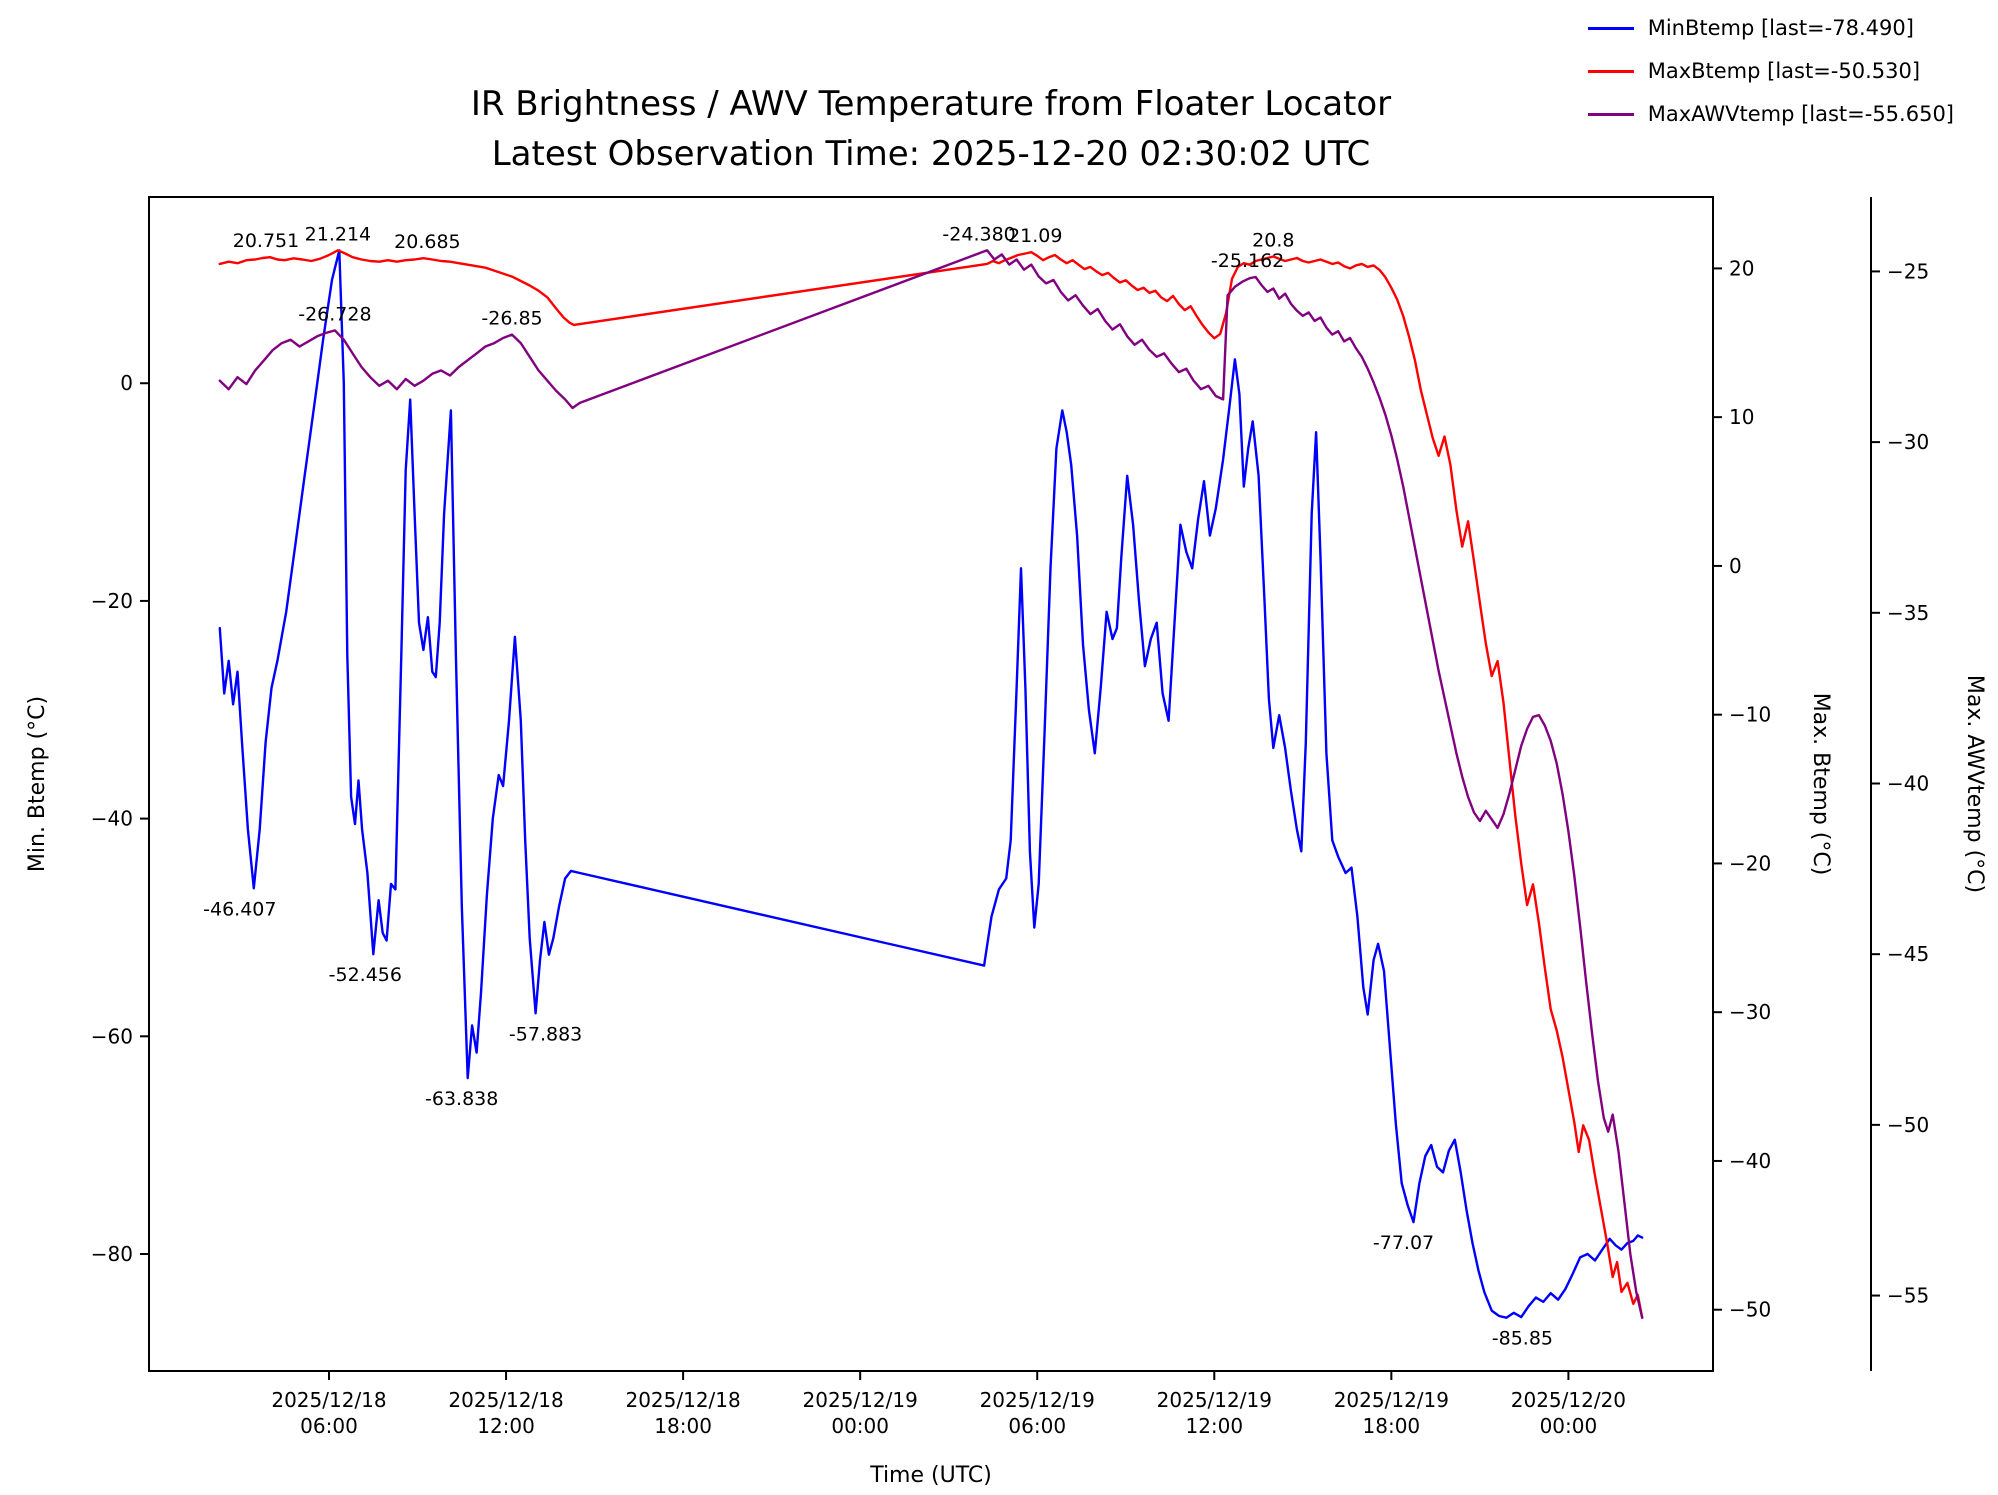  Describe the element at coordinates (112, 1036) in the screenshot. I see `y-left-tick-label: −60` at that location.